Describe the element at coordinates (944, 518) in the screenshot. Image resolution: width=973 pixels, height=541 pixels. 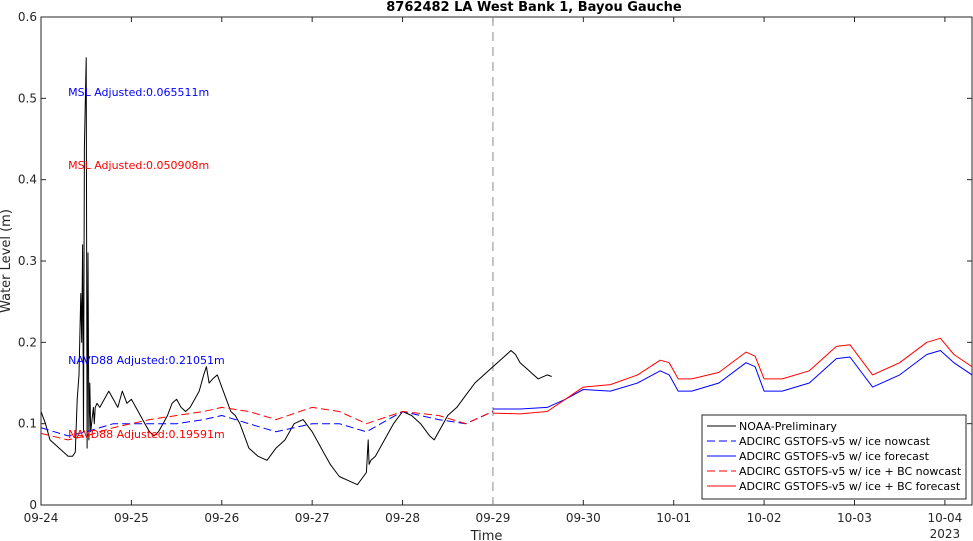
I see `x-tick-label: 10-04` at that location.